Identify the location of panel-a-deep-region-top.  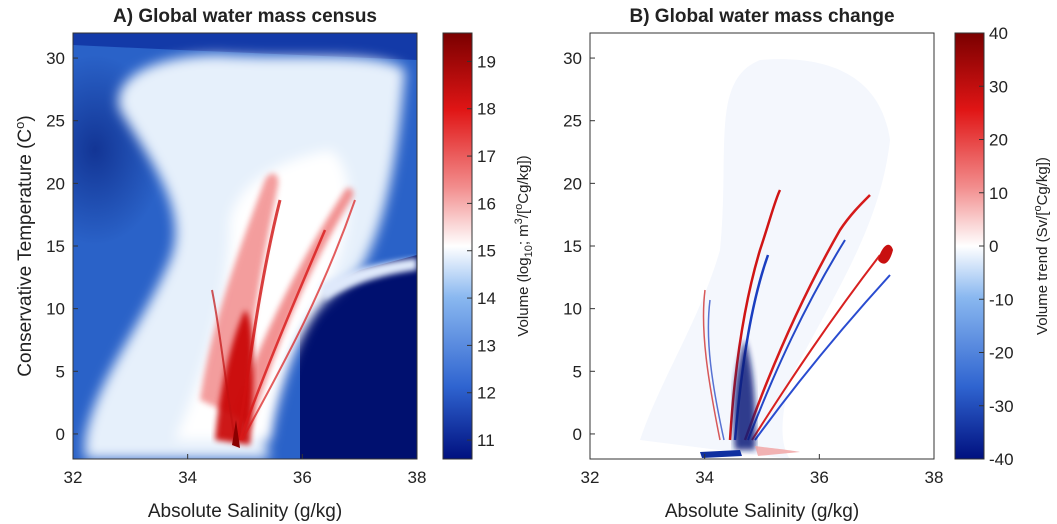
(245, 46).